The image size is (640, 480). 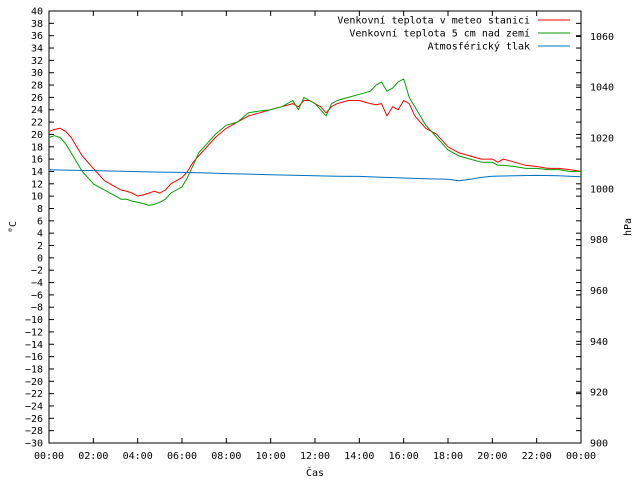 What do you see at coordinates (34, 419) in the screenshot?
I see `y-tick-label: −26` at bounding box center [34, 419].